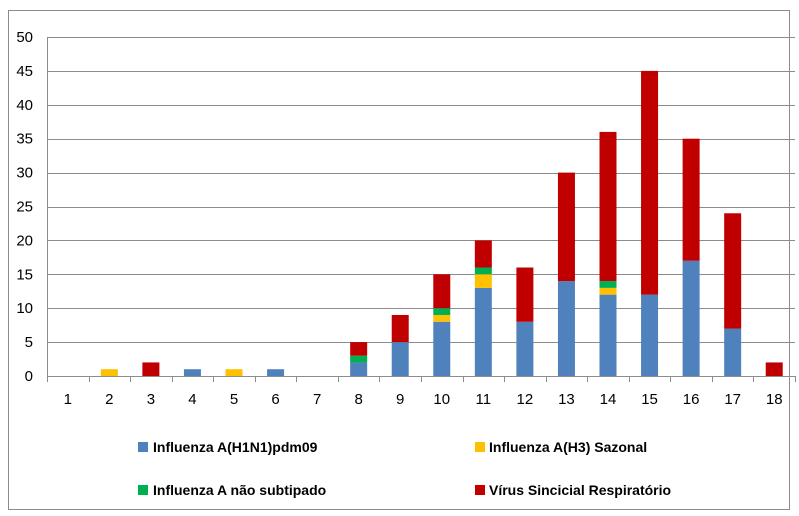  I want to click on y-axis-tick-labels: 0 5 10 15 20 25 30 35 40 45 50, so click(24, 207).